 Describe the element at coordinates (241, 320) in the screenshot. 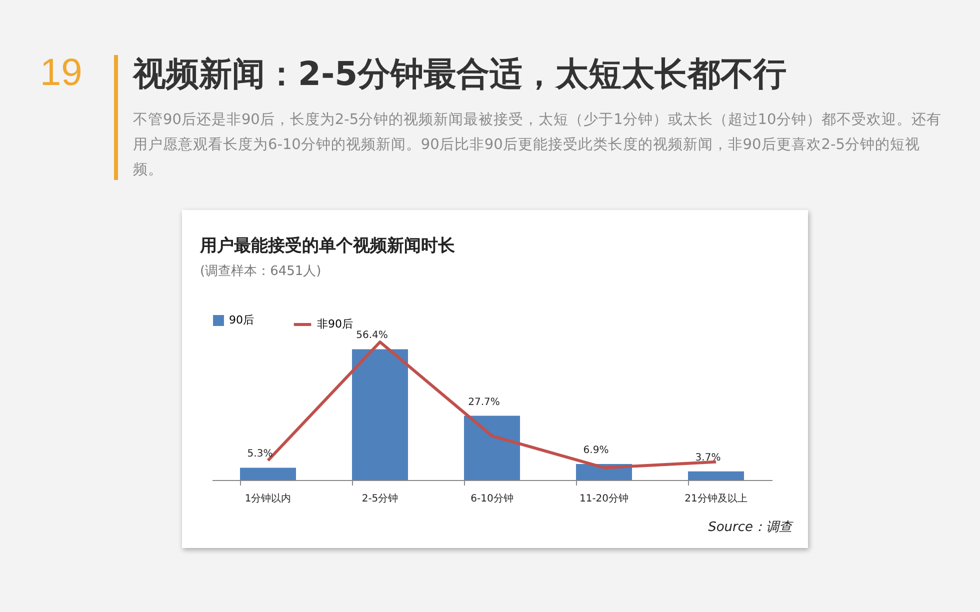

I see `legend-label: 90后` at that location.